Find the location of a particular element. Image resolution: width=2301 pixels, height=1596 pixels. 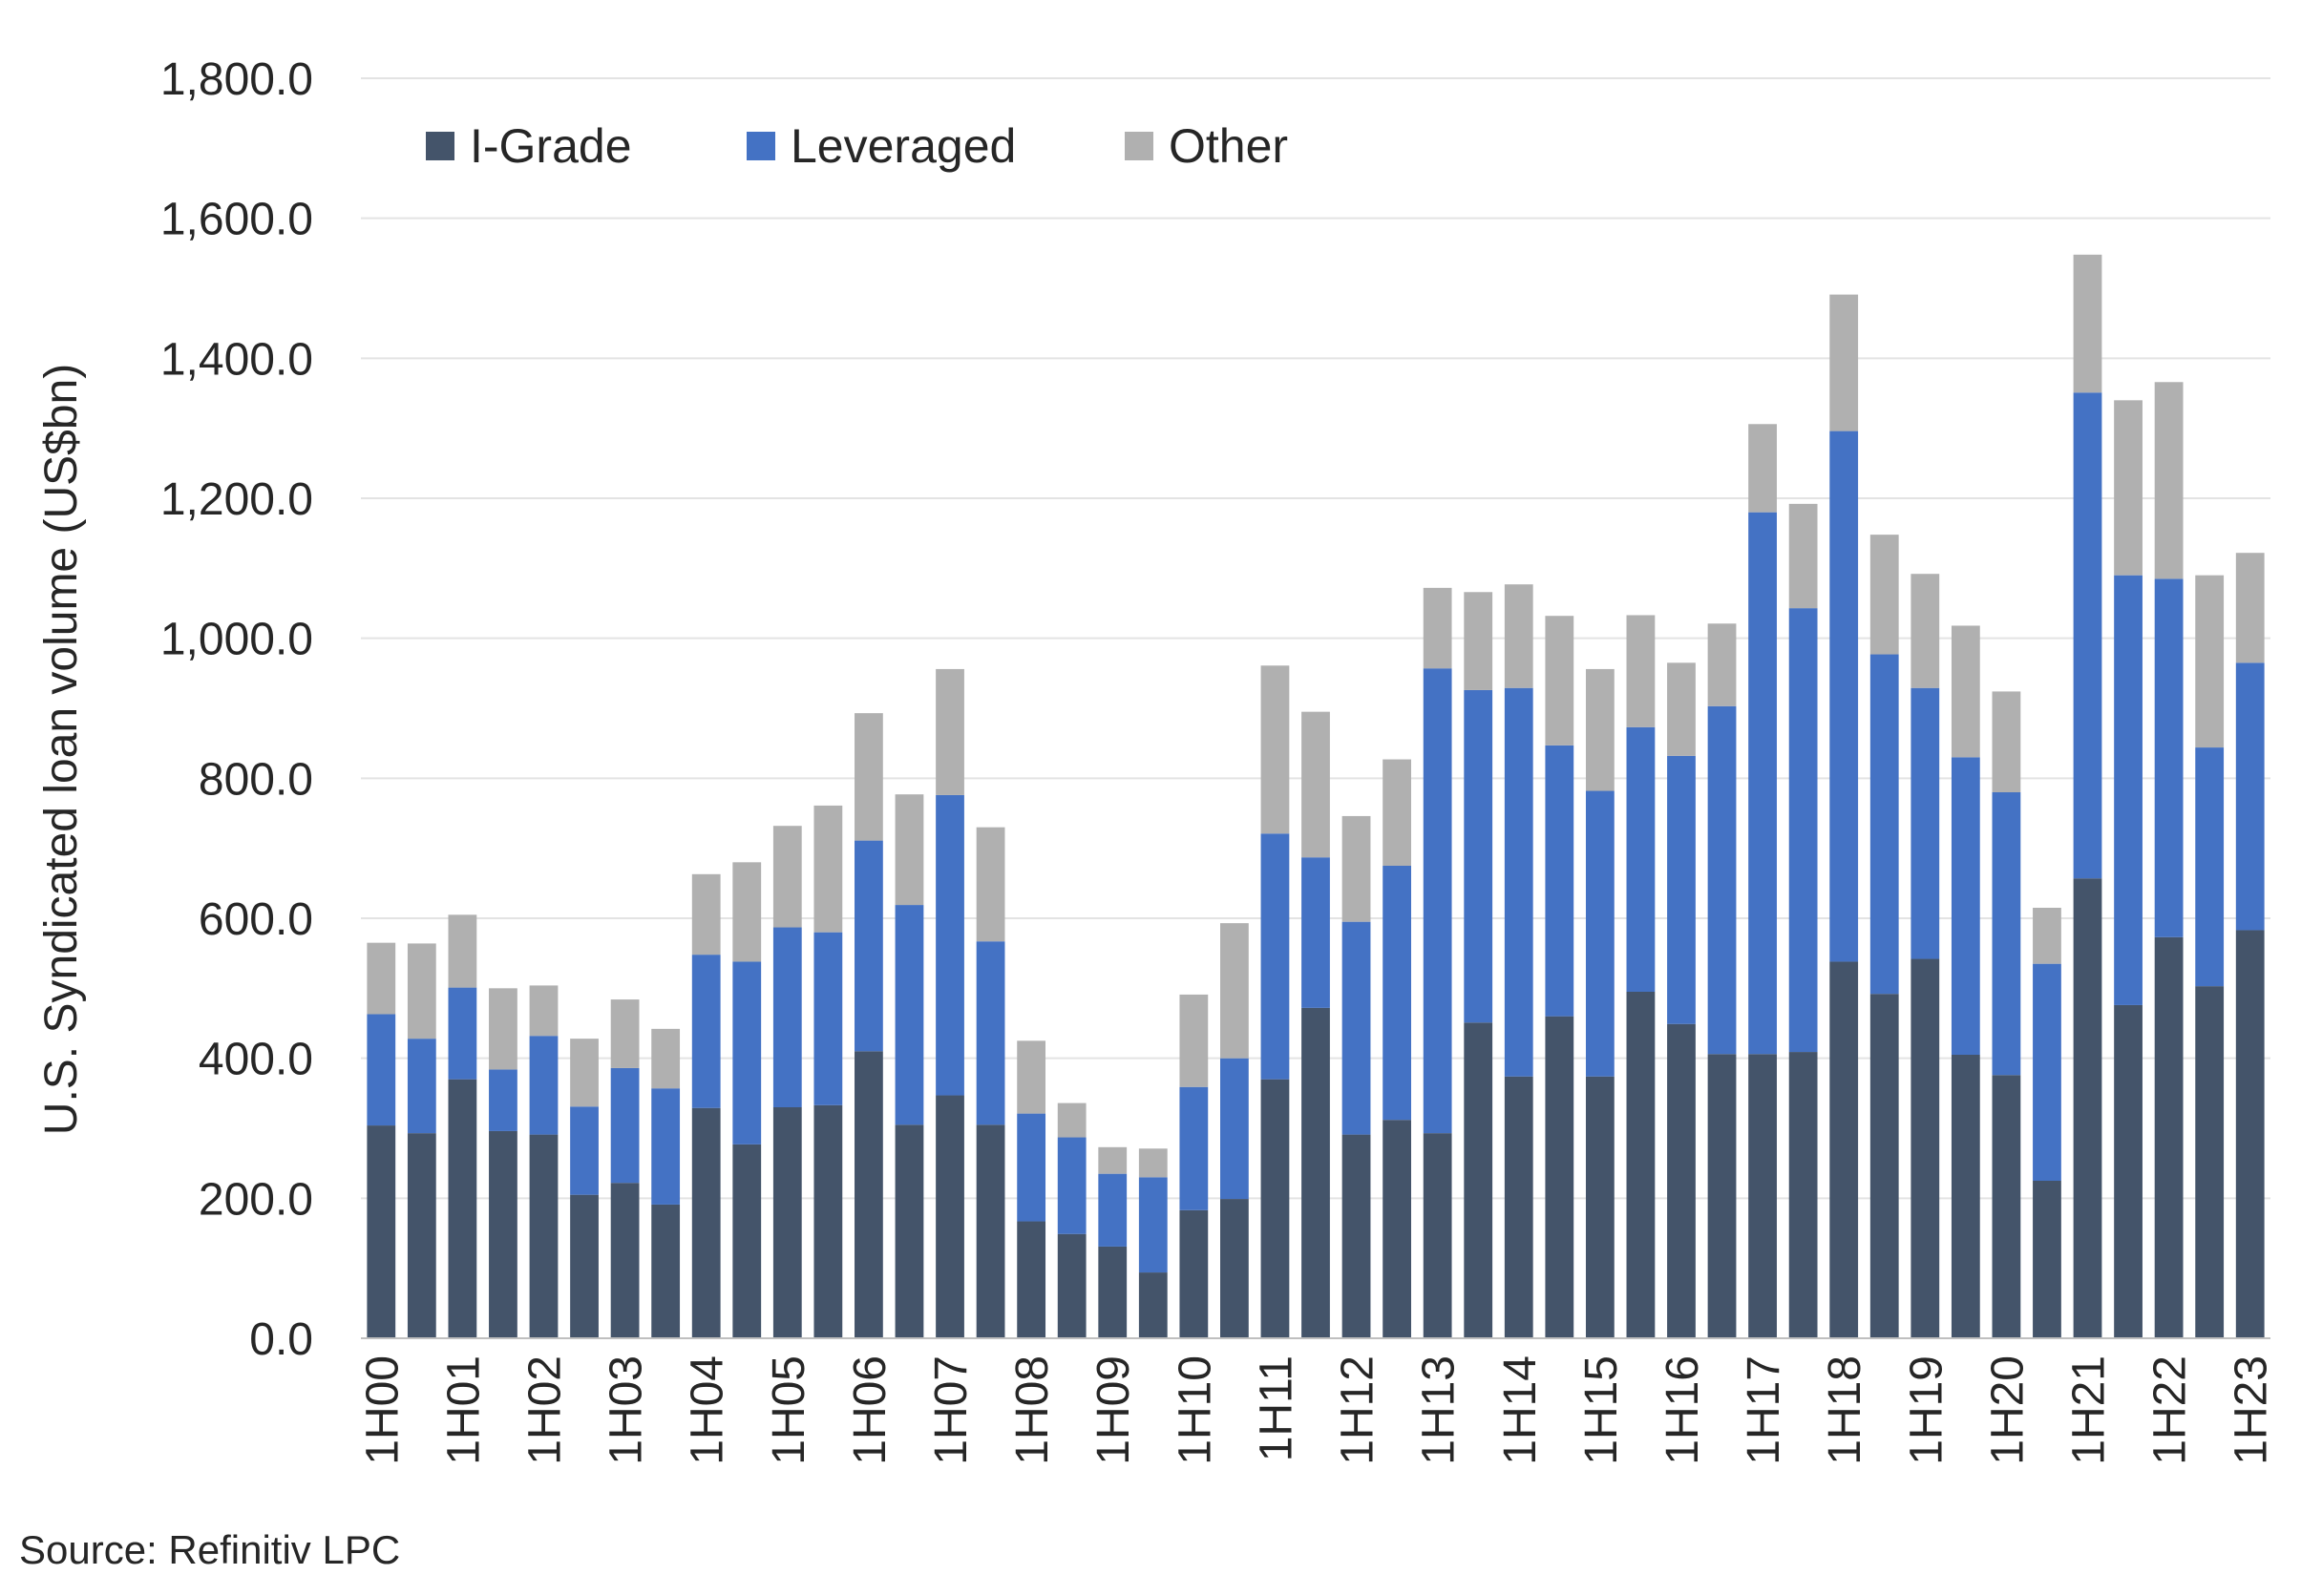

bar-other-2h03 is located at coordinates (666, 1058).